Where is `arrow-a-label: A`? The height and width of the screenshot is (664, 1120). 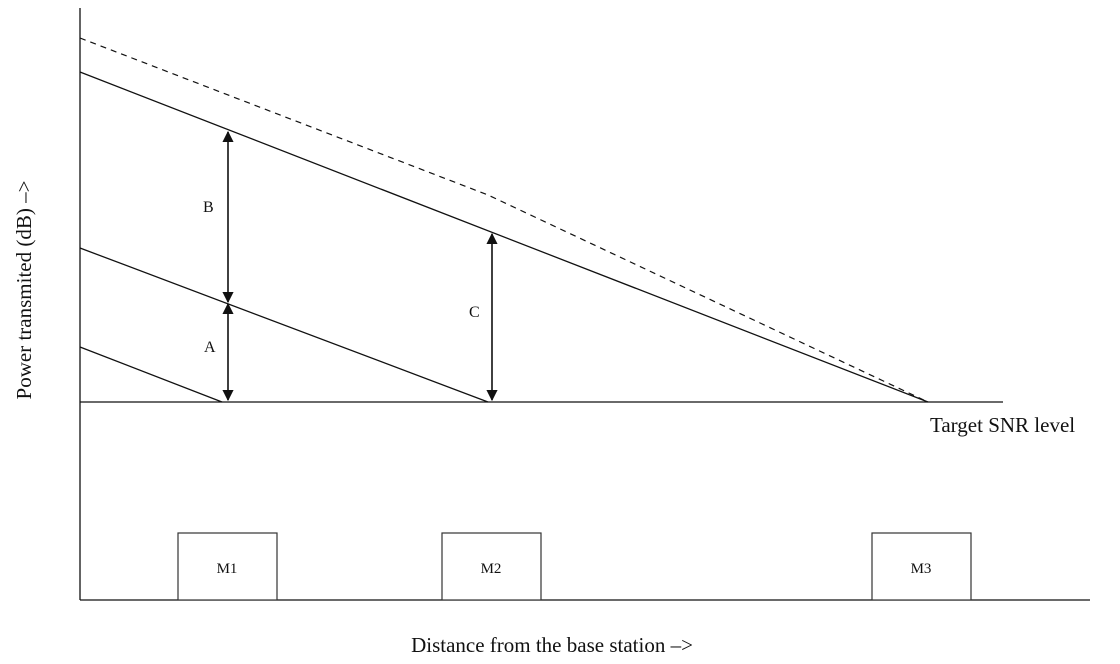 arrow-a-label: A is located at coordinates (210, 347).